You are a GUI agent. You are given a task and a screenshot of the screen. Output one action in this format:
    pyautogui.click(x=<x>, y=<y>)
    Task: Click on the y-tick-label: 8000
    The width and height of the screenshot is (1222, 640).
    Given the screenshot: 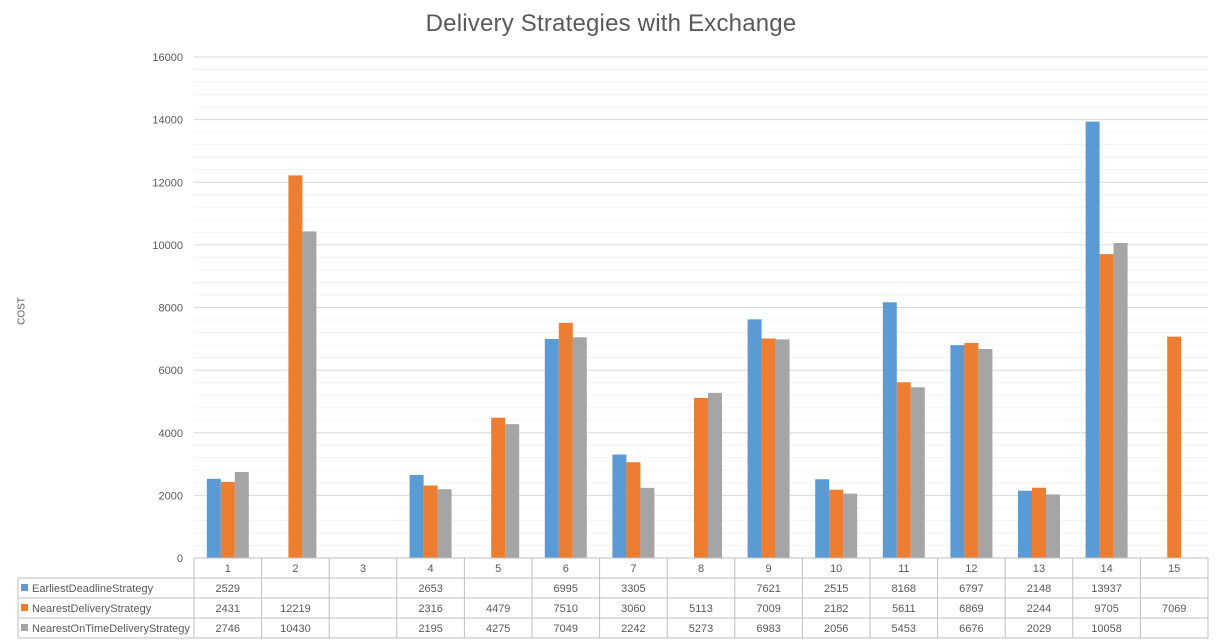 What is the action you would take?
    pyautogui.click(x=171, y=309)
    